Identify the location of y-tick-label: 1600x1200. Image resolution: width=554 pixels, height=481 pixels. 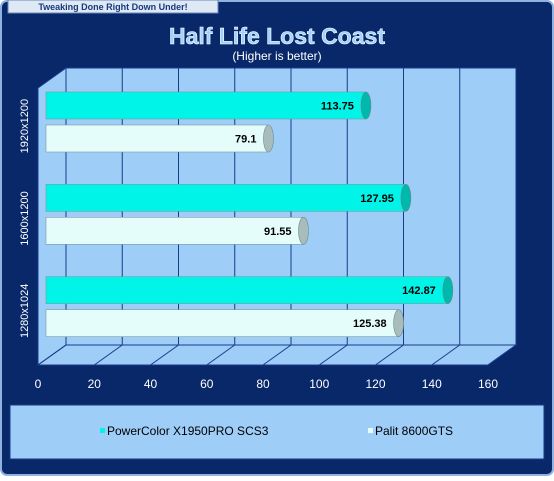
(25, 218).